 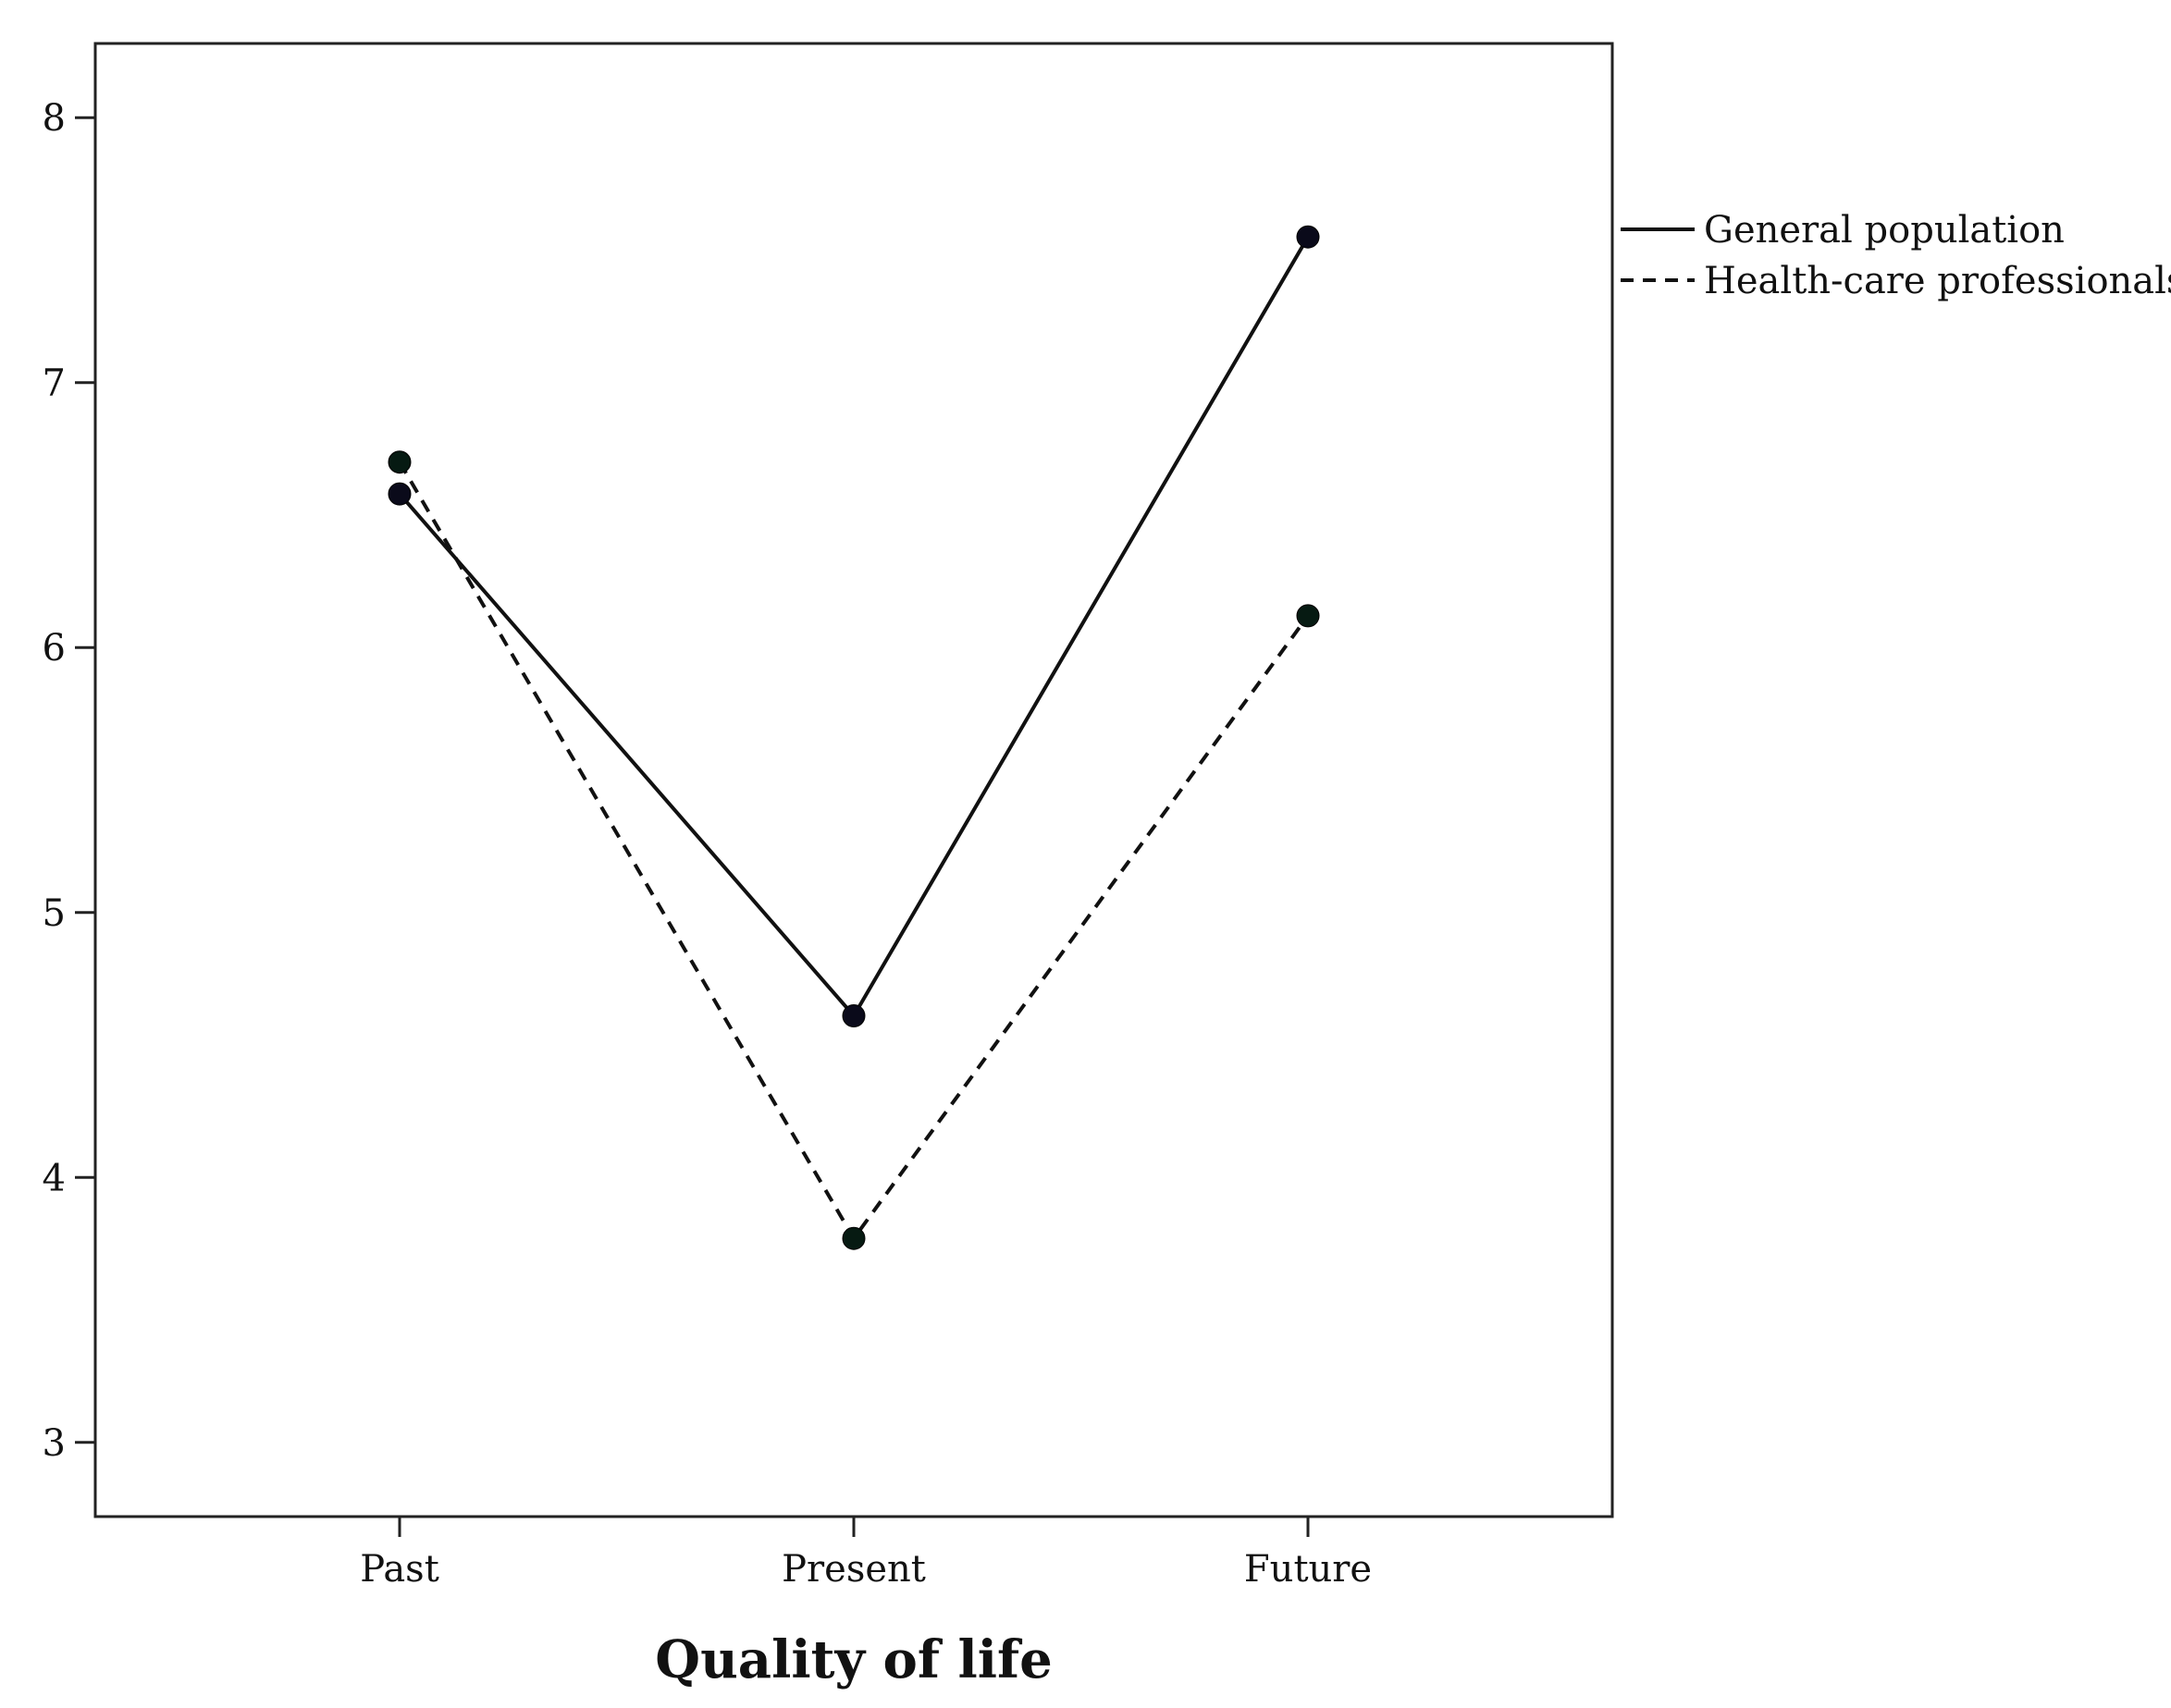 I want to click on y-axis: 3 4 5 6 7 8, so click(x=69, y=781).